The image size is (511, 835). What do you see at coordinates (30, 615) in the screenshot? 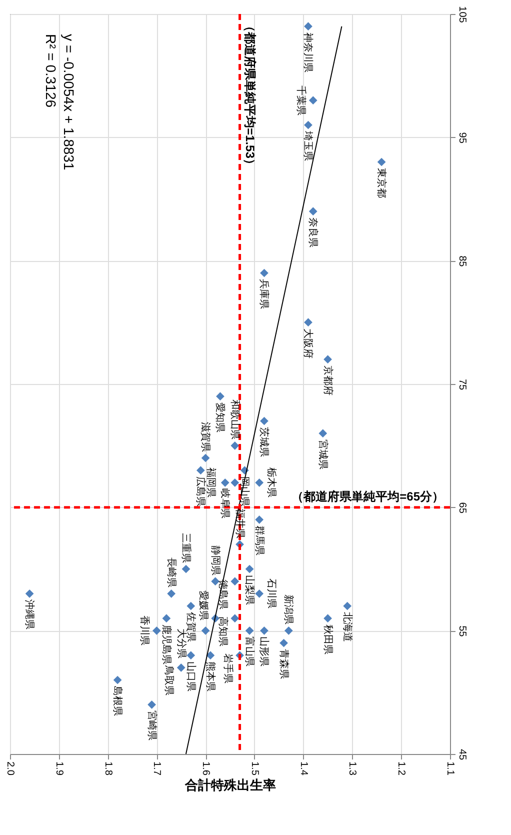
I see `annotation: 沖縄県` at bounding box center [30, 615].